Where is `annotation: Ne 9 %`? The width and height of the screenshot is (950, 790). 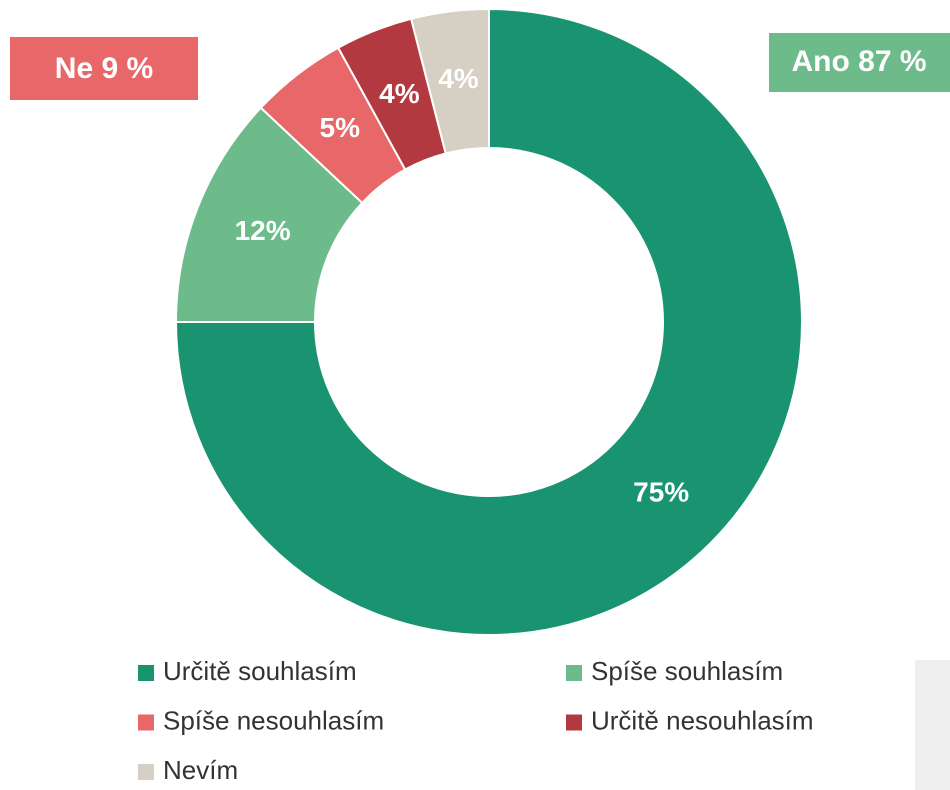
annotation: Ne 9 % is located at coordinates (104, 68).